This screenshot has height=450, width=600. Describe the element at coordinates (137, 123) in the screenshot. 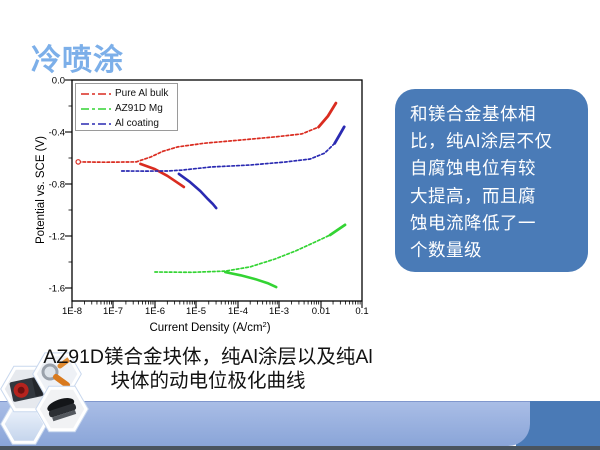

I see `legend-label: Al coating` at that location.